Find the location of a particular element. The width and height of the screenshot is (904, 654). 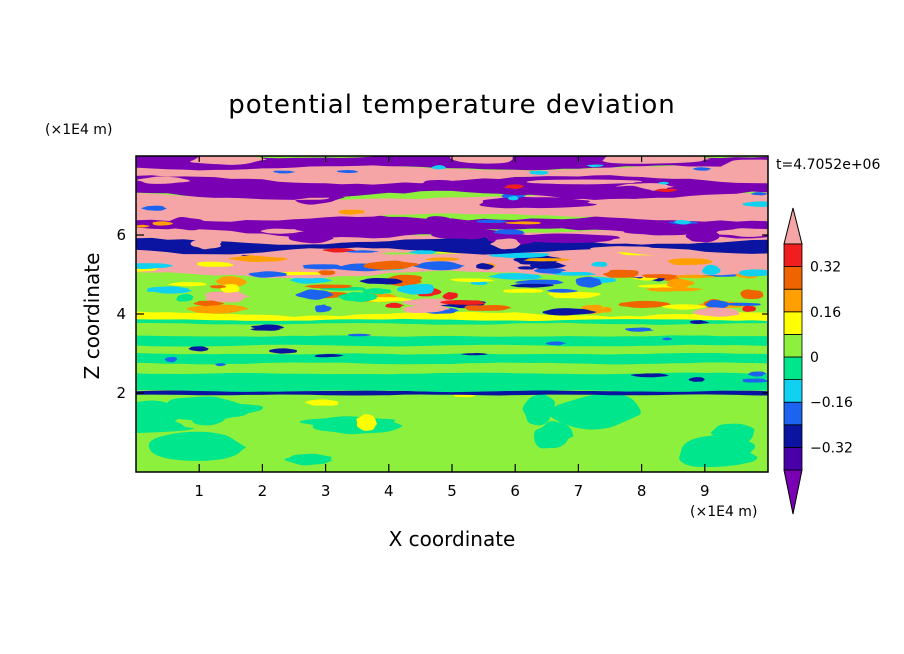

colorbar-extend-max is located at coordinates (793, 226).